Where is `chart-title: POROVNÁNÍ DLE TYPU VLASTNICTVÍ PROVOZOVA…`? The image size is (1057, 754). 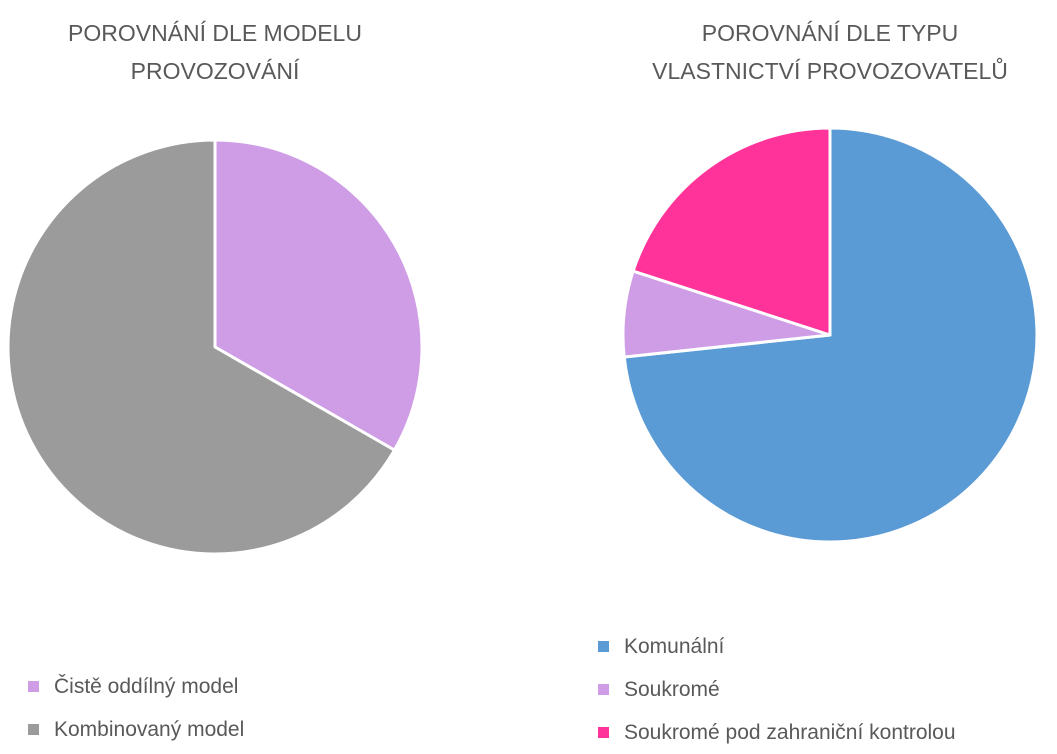
chart-title: POROVNÁNÍ DLE TYPU VLASTNICTVÍ PROVOZOVA… is located at coordinates (830, 52).